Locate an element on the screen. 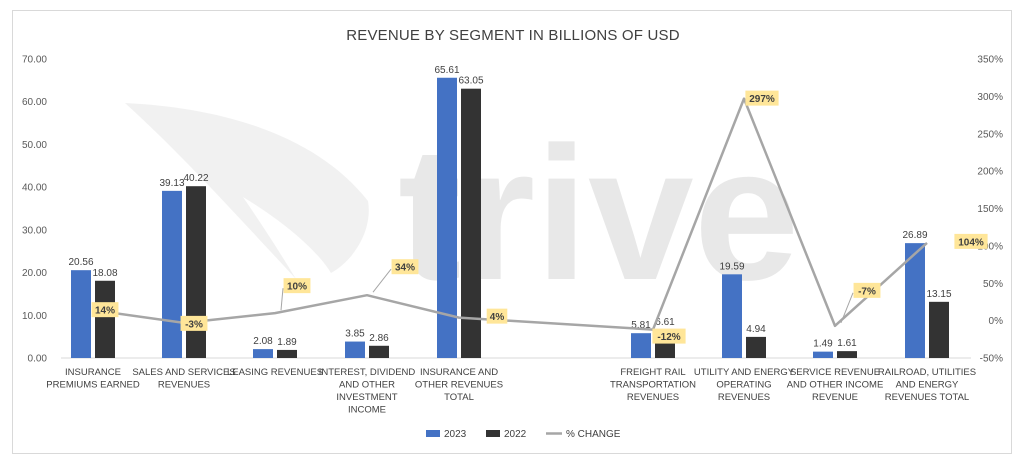 This screenshot has height=464, width=1024. chart-title: REVENUE BY SEGMENT IN BILLIONS OF USD is located at coordinates (513, 35).